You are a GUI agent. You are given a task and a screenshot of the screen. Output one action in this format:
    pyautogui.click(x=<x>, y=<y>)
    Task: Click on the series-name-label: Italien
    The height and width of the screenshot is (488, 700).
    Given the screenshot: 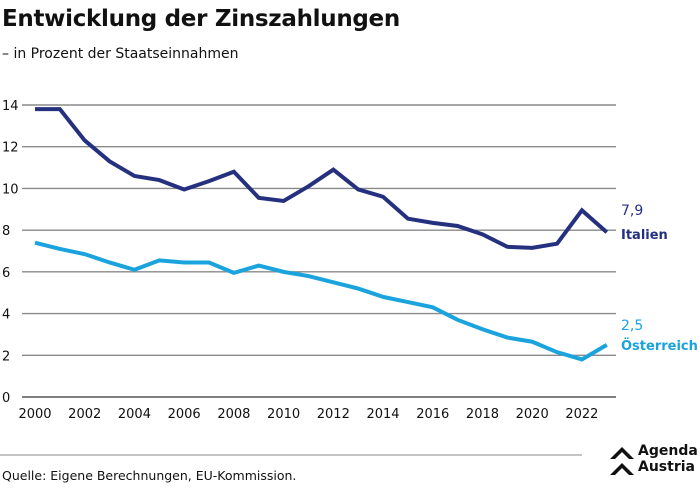 What is the action you would take?
    pyautogui.click(x=644, y=235)
    